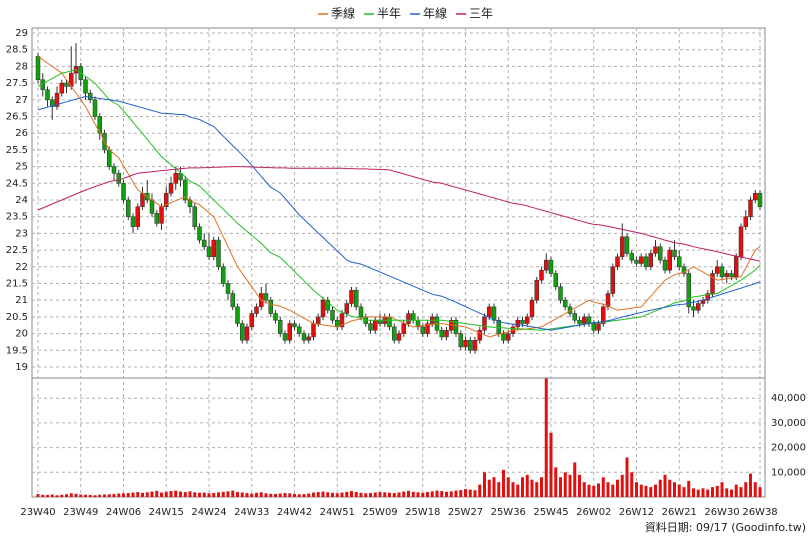  I want to click on y-tick-label: 23.5, so click(17, 217).